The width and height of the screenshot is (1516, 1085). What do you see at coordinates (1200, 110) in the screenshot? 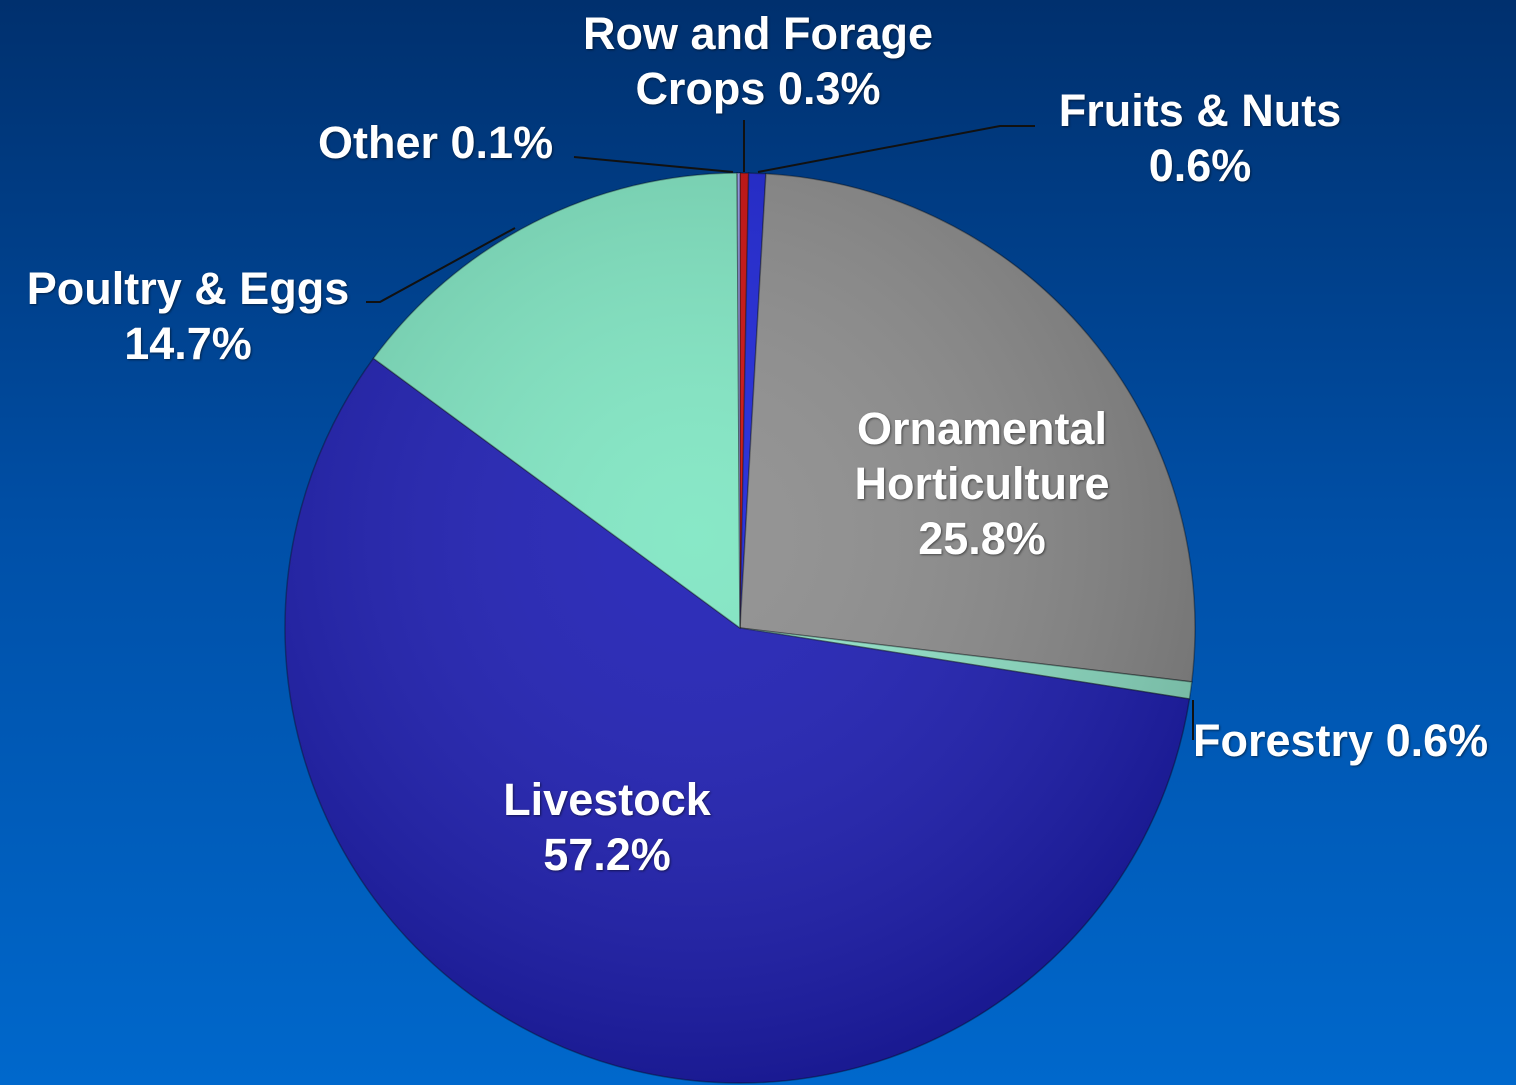
I see `category-name: Fruits & Nuts` at bounding box center [1200, 110].